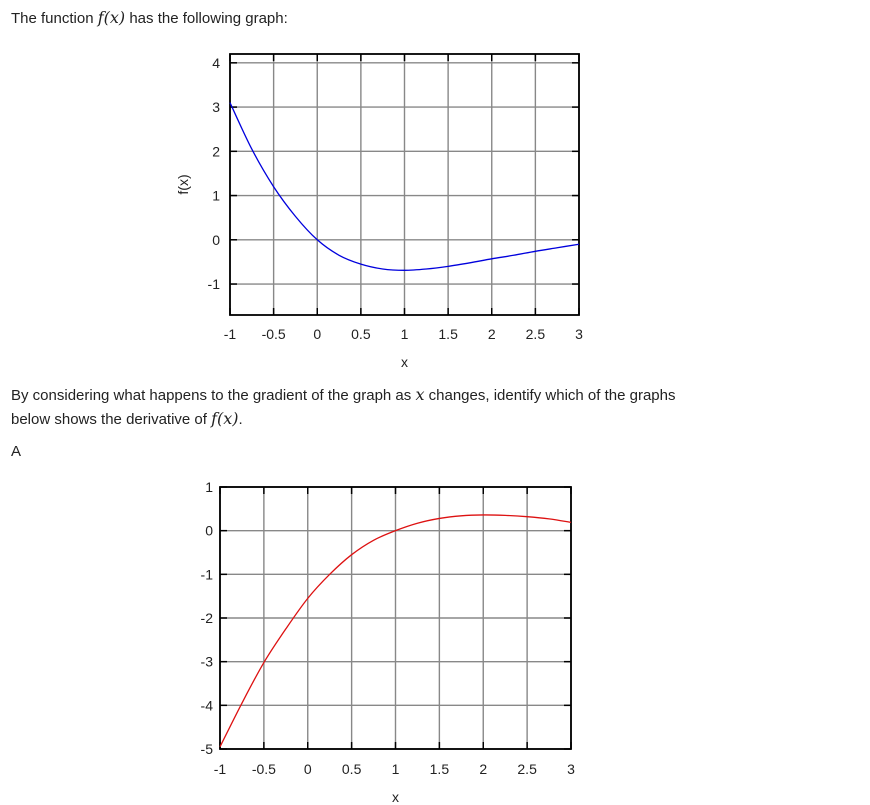  I want to click on question-line-2: below shows the derivative of f(x)., so click(127, 419).